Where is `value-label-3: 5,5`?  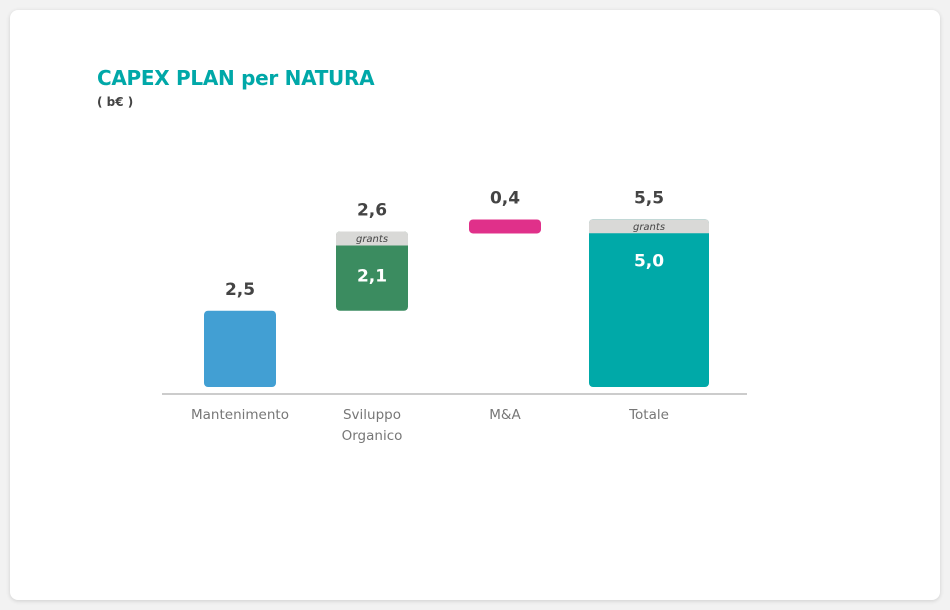 value-label-3: 5,5 is located at coordinates (649, 198).